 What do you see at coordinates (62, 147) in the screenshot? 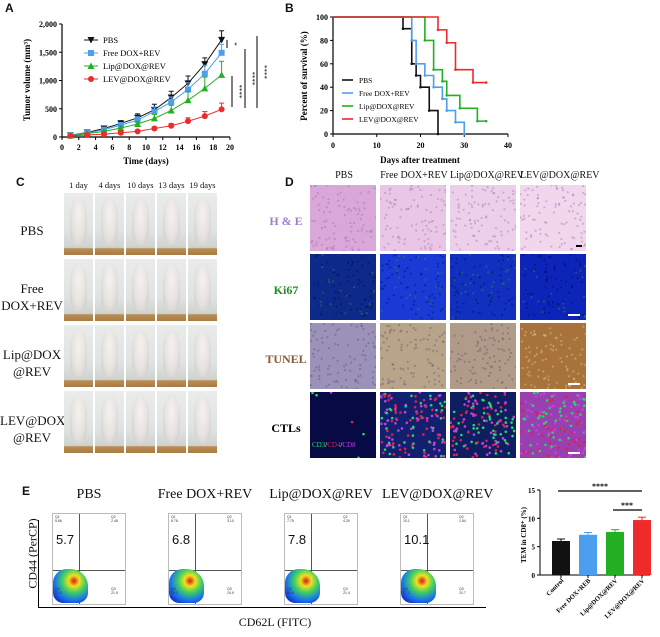
I see `x-tick-label: 0` at bounding box center [62, 147].